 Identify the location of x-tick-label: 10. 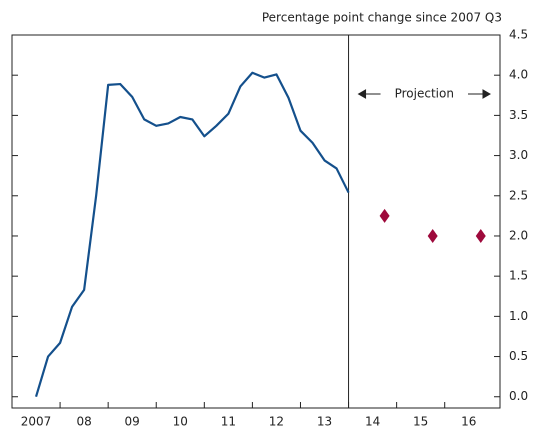
(180, 422).